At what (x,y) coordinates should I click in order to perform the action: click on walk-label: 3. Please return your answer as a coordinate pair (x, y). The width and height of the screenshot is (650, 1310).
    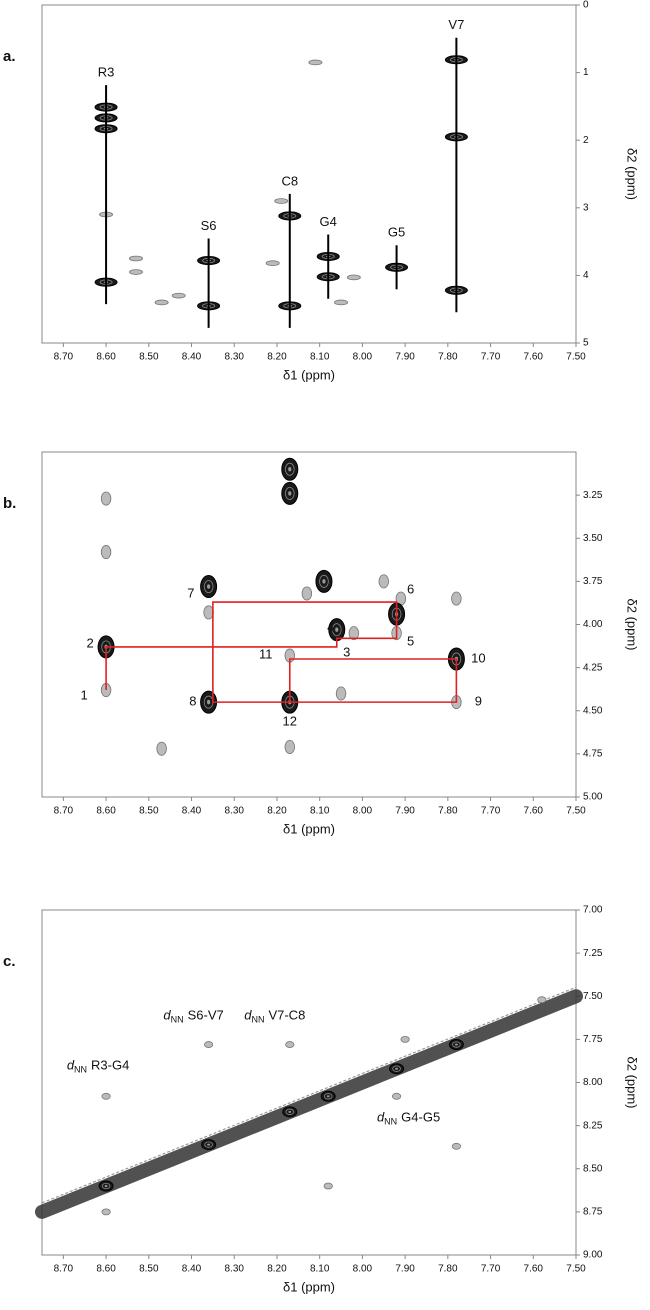
    Looking at the image, I should click on (346, 651).